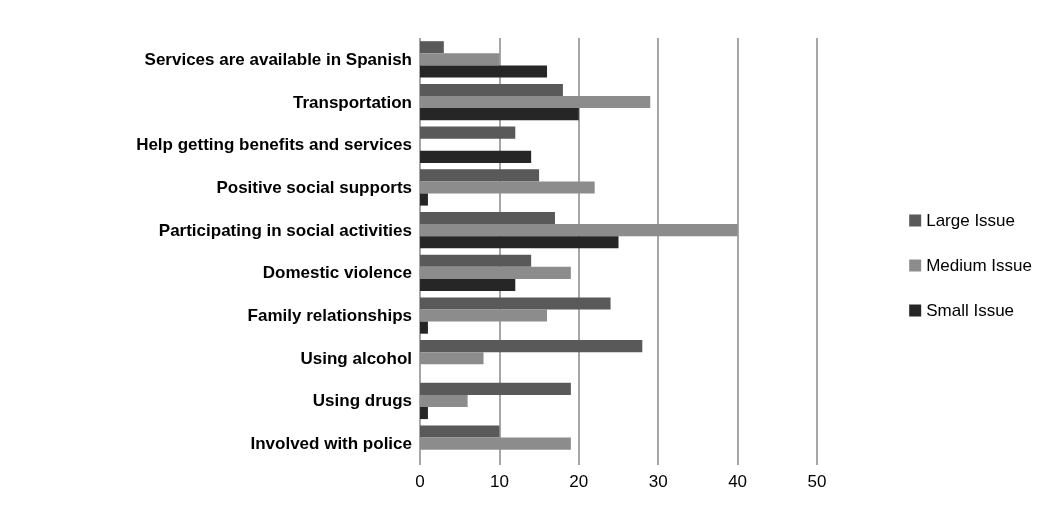 The height and width of the screenshot is (531, 1057). Describe the element at coordinates (979, 265) in the screenshot. I see `legend-label: Medium Issue` at that location.